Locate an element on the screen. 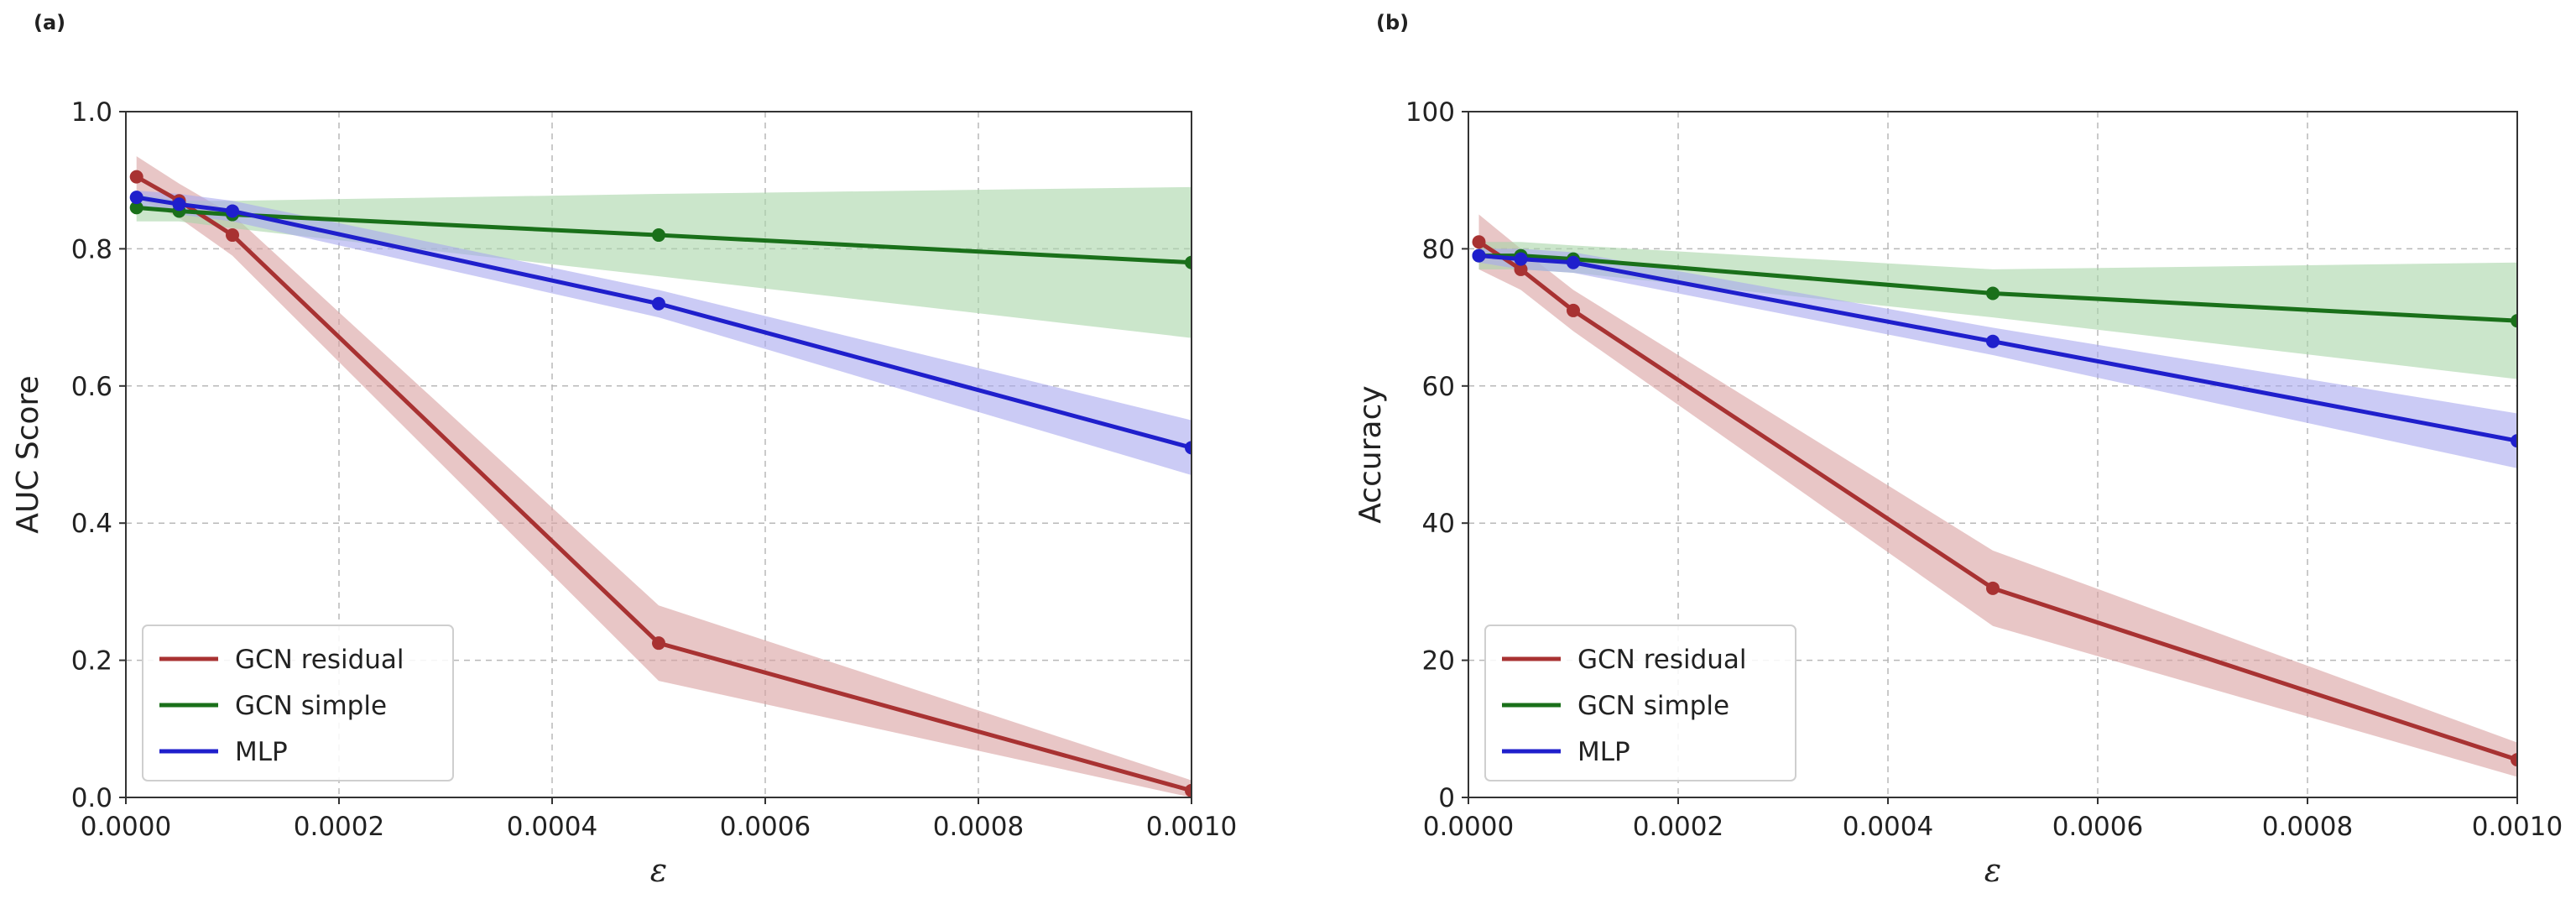 This screenshot has width=2576, height=899. y-tick-label: 60 is located at coordinates (1438, 387).